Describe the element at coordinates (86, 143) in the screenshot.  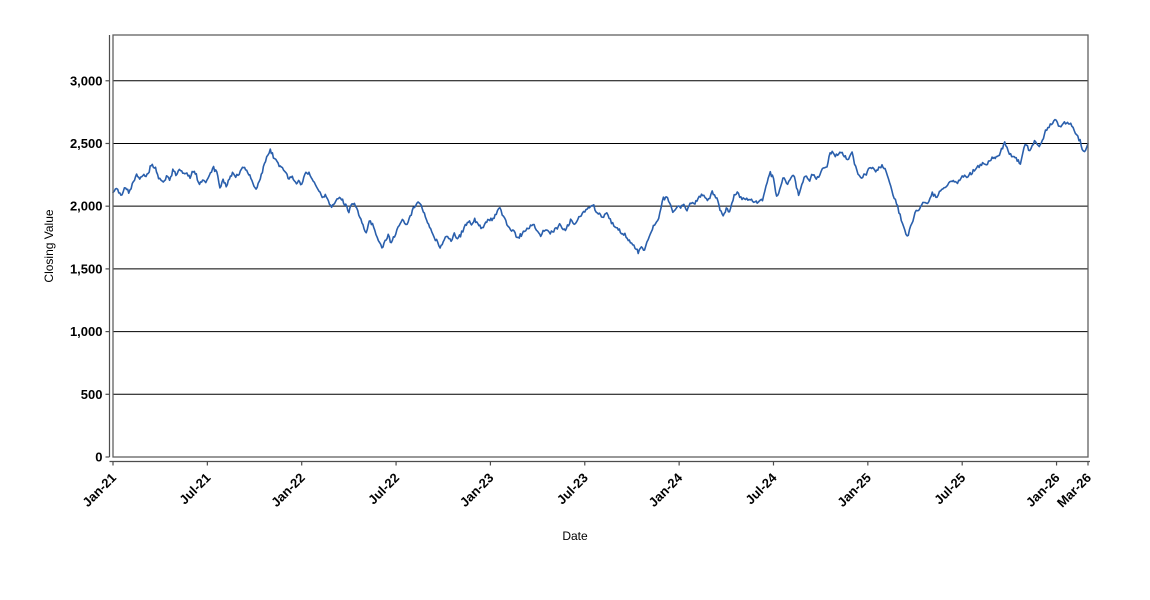
I see `y-tick-label: 2,500` at that location.